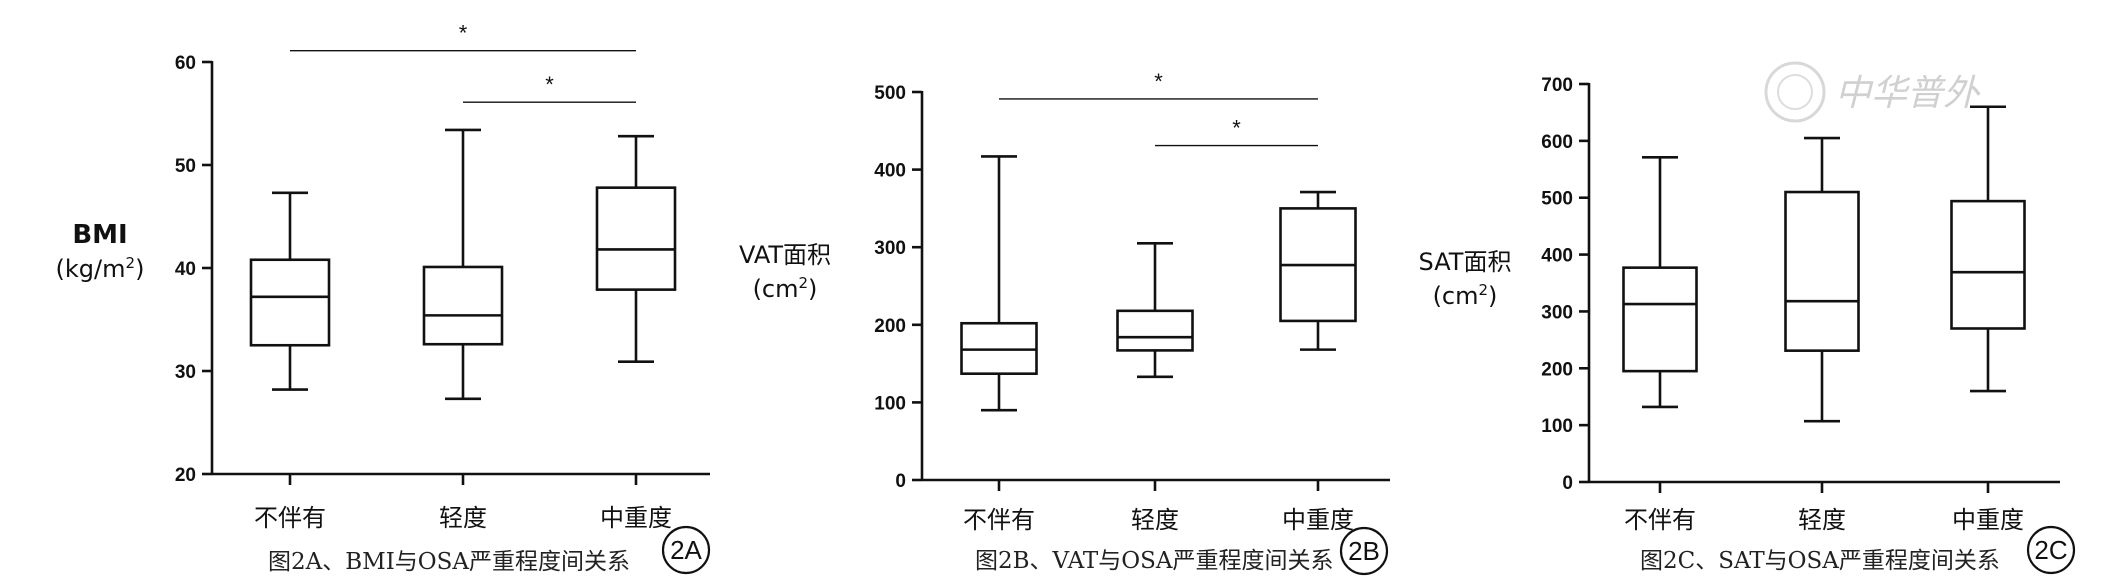 The width and height of the screenshot is (2103, 579). Describe the element at coordinates (890, 171) in the screenshot. I see `panel-2b-ytick-label: 400` at that location.